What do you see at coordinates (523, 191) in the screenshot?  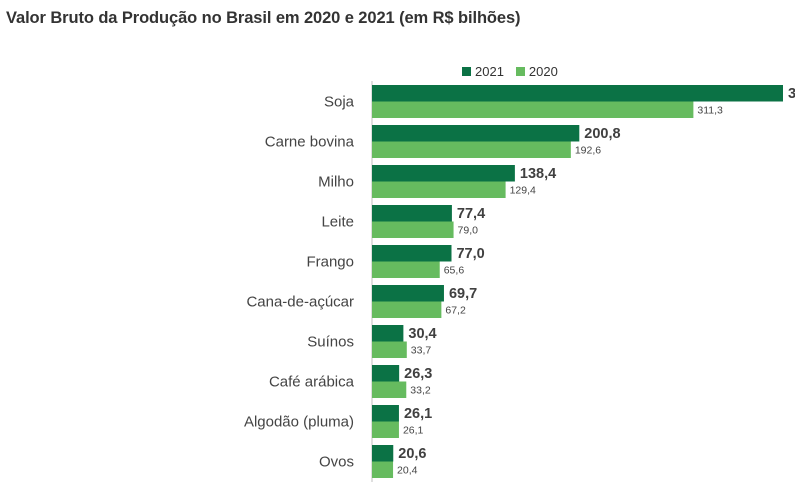 I see `data-label-2020: 129,4` at bounding box center [523, 191].